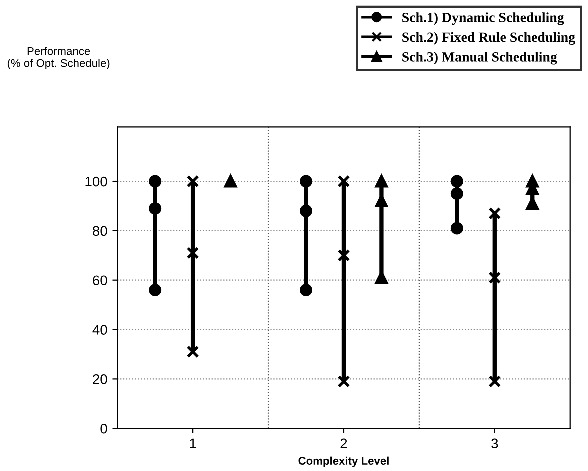 The height and width of the screenshot is (471, 588). I want to click on y-tick-label: 100, so click(97, 181).